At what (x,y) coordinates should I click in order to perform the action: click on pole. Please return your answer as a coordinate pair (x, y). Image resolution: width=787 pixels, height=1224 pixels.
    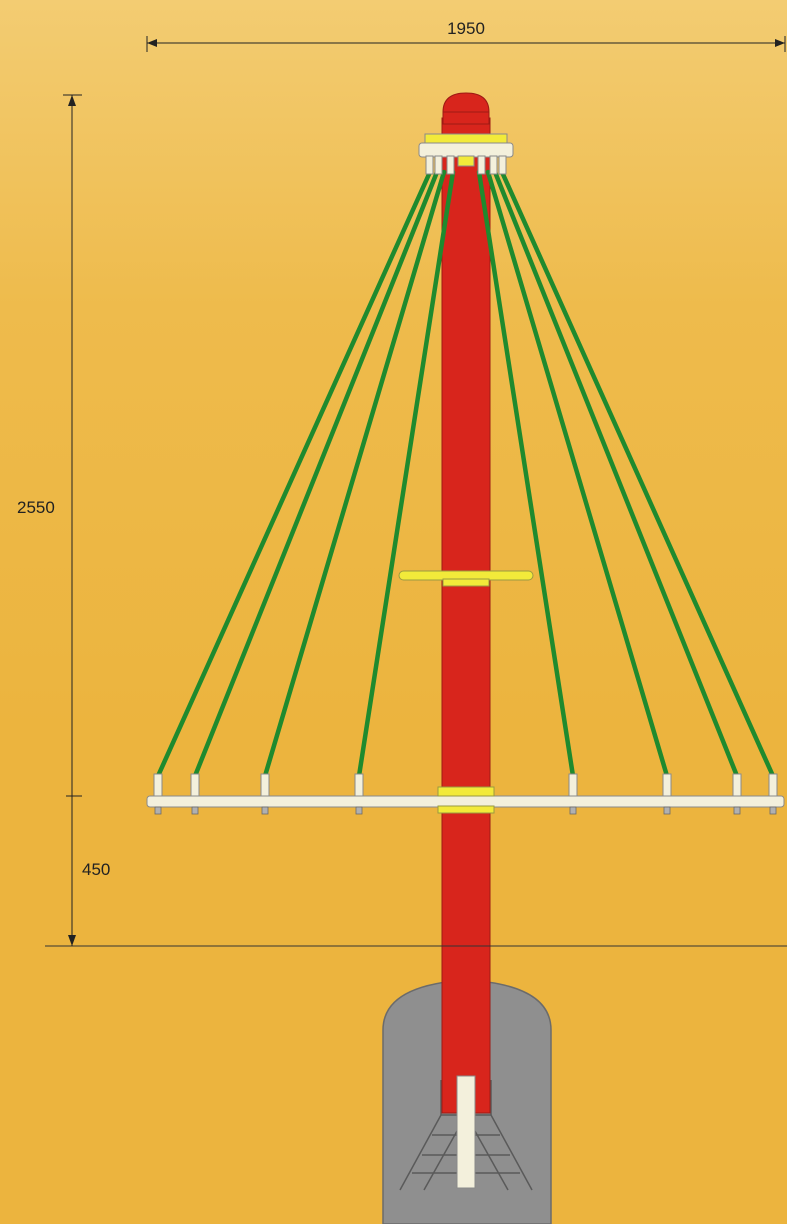
    Looking at the image, I should click on (466, 640).